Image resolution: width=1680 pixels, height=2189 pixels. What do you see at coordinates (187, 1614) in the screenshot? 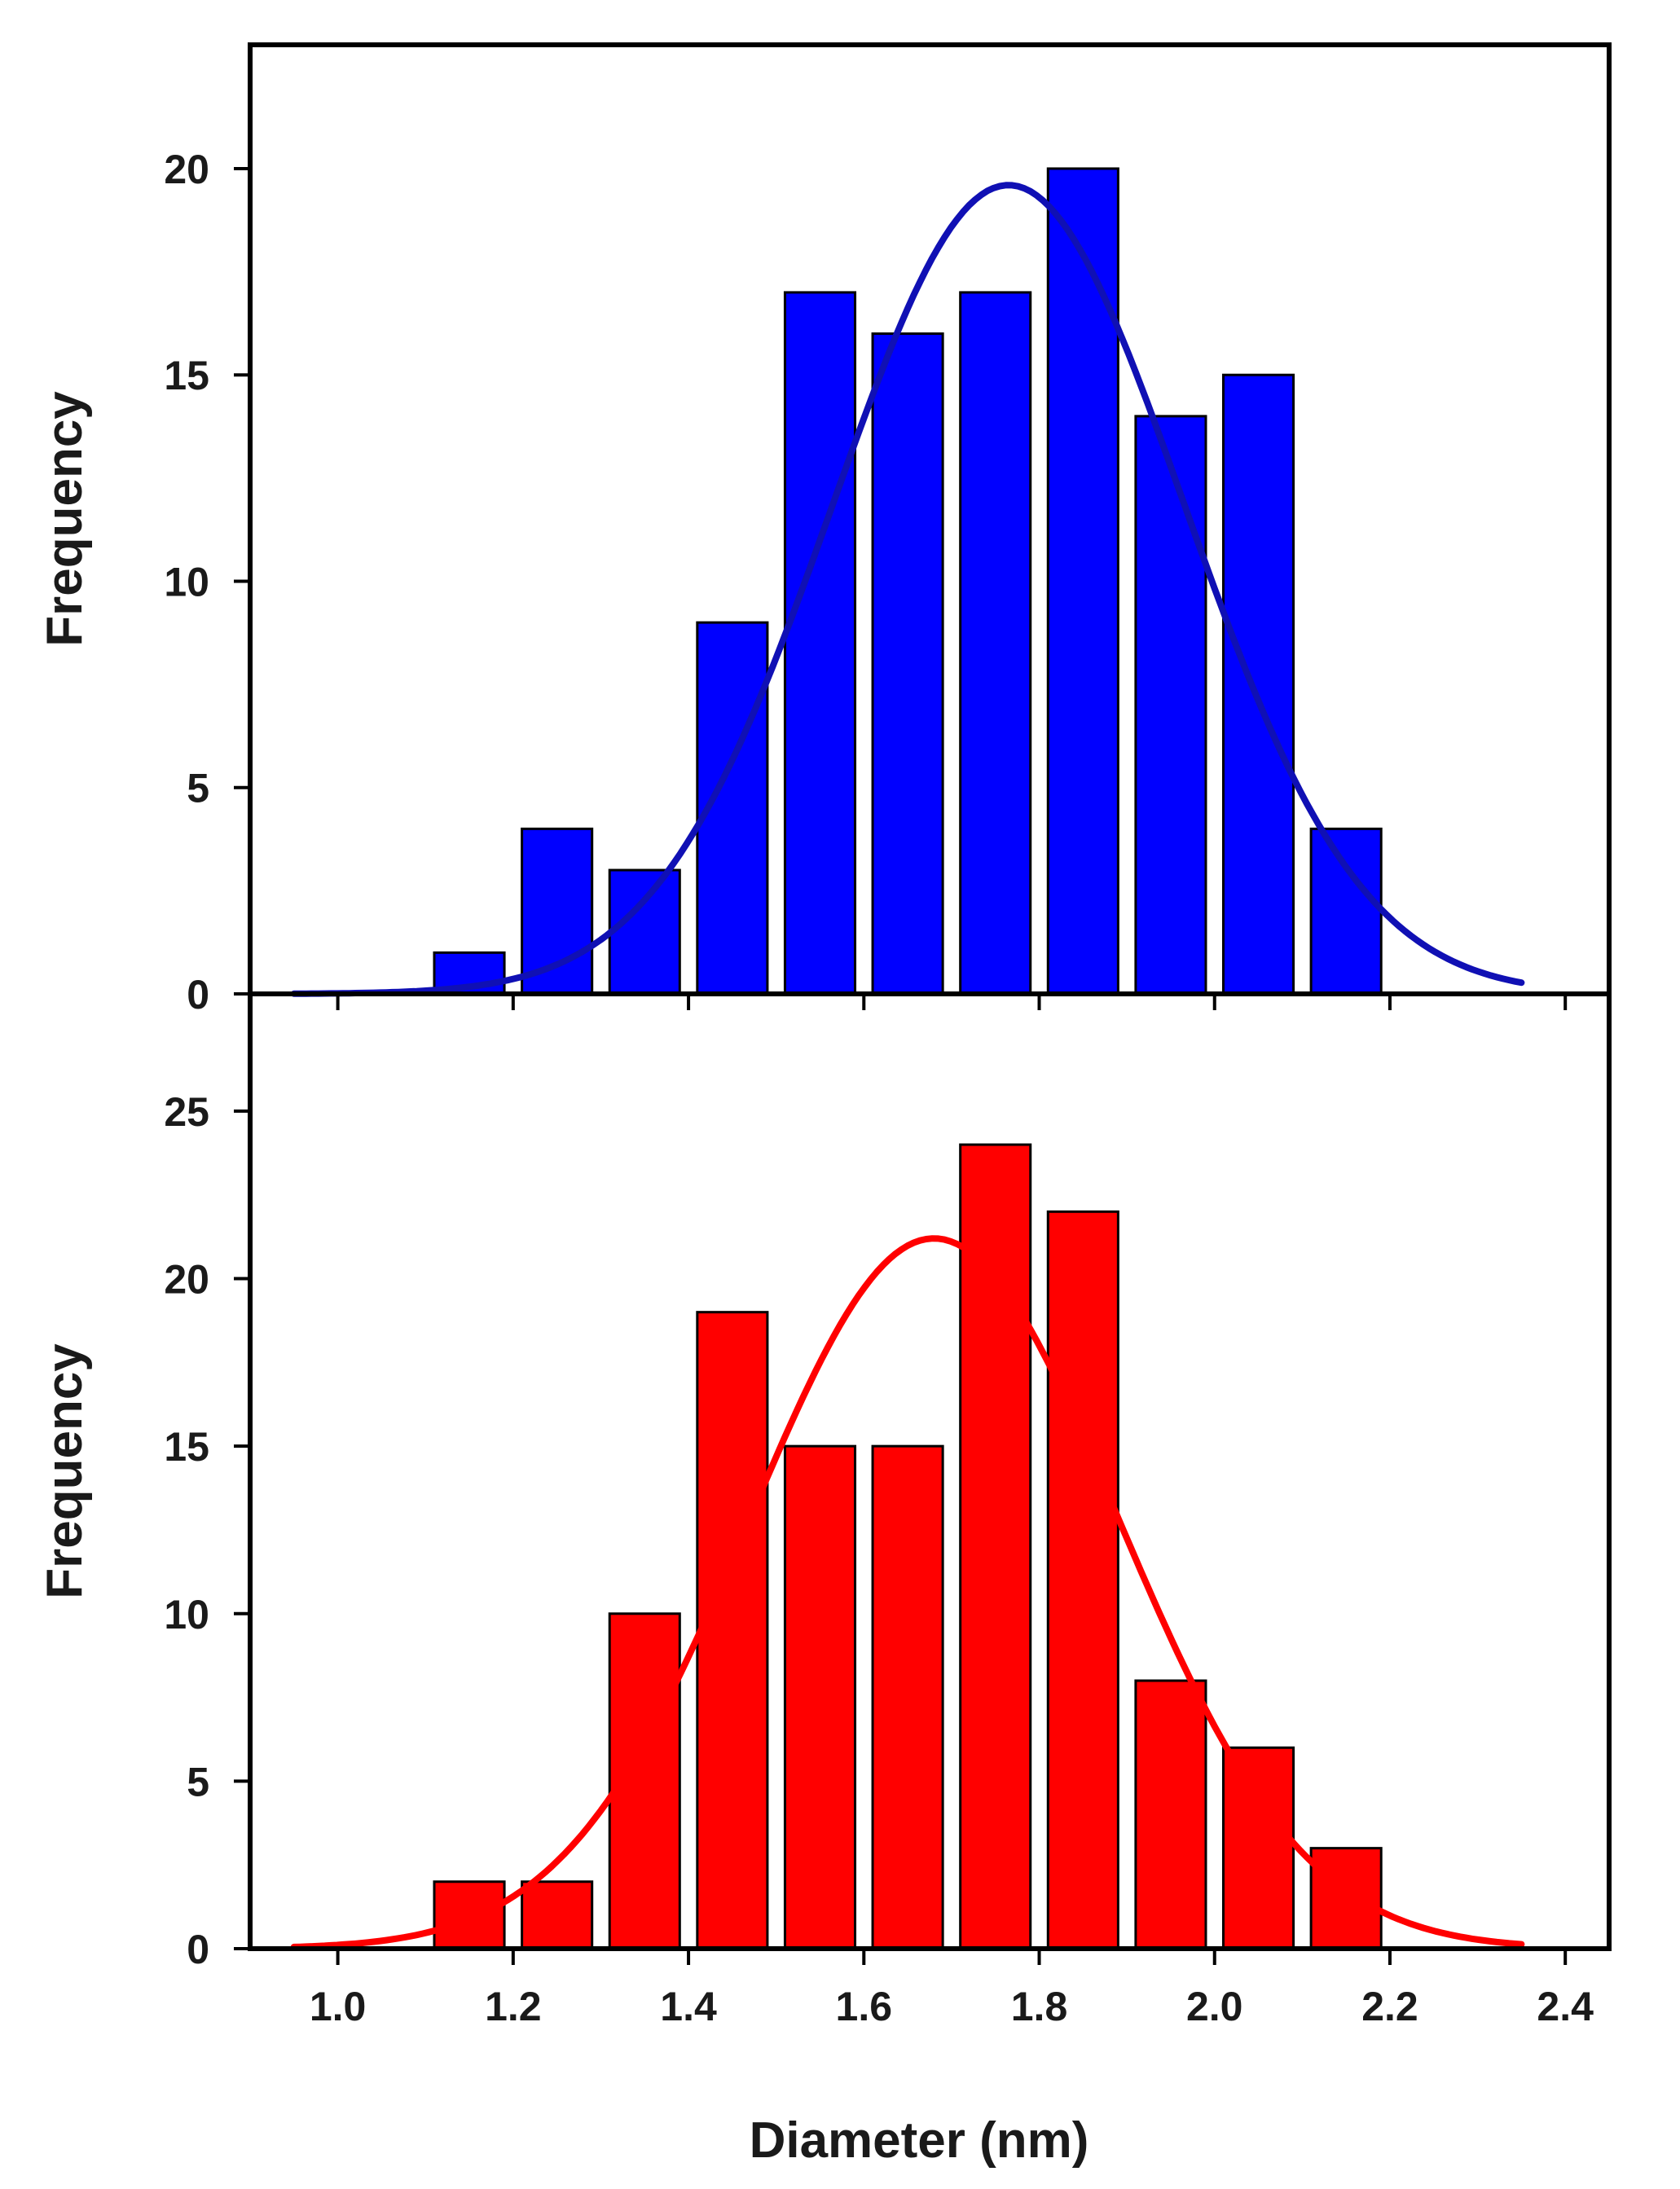
I see `bottom-y-tick-label-2: 10` at bounding box center [187, 1614].